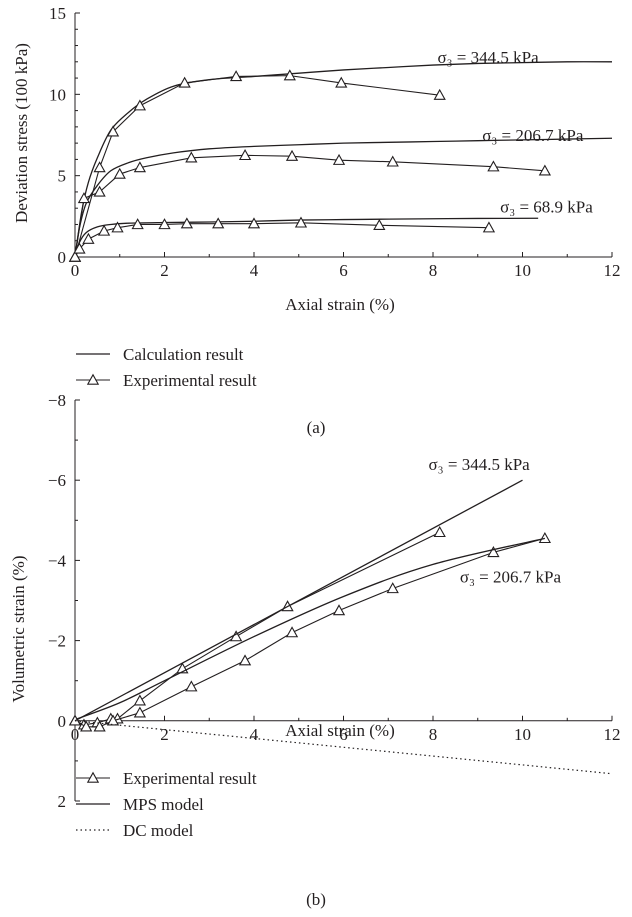  What do you see at coordinates (306, 237) in the screenshot?
I see `panel-a-series-solid-68-9-line` at bounding box center [306, 237].